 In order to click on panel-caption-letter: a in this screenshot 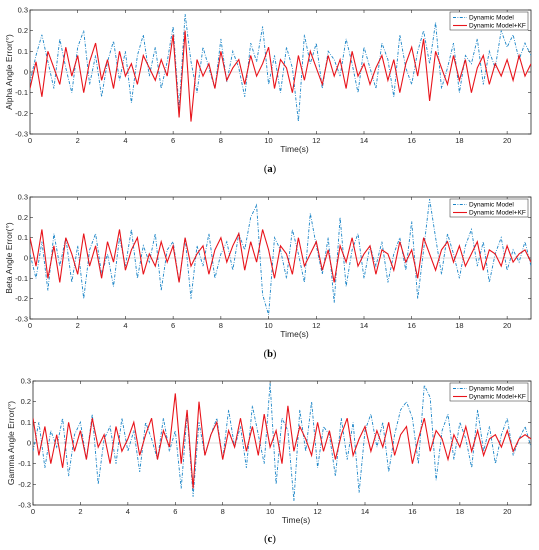, I will do `click(270, 169)`.